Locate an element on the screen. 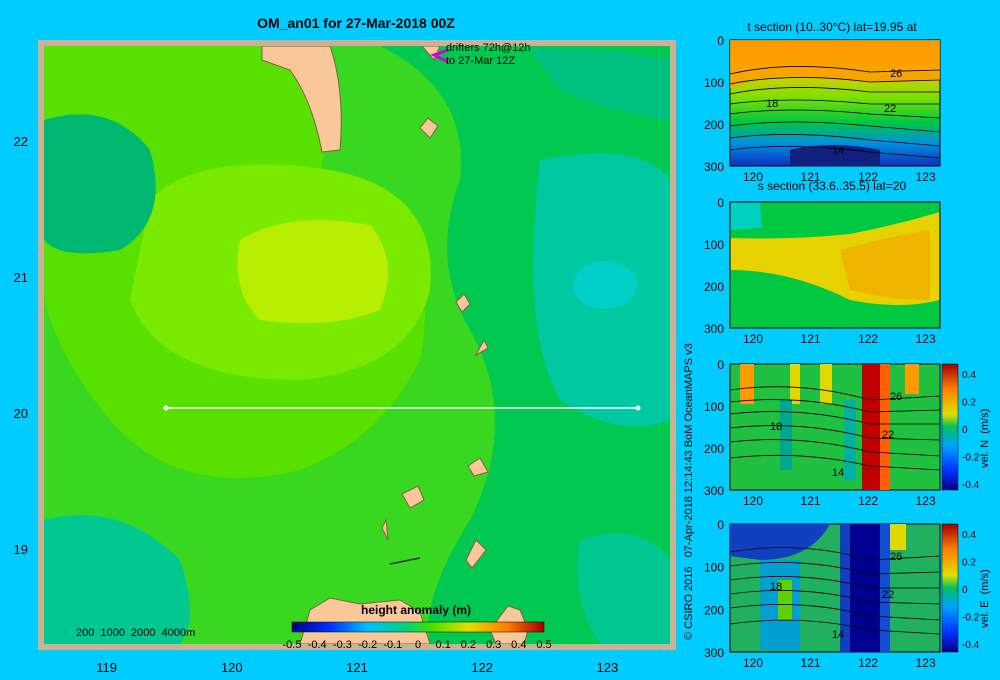 The width and height of the screenshot is (1000, 680). lon-tick-121: 121 is located at coordinates (357, 667).